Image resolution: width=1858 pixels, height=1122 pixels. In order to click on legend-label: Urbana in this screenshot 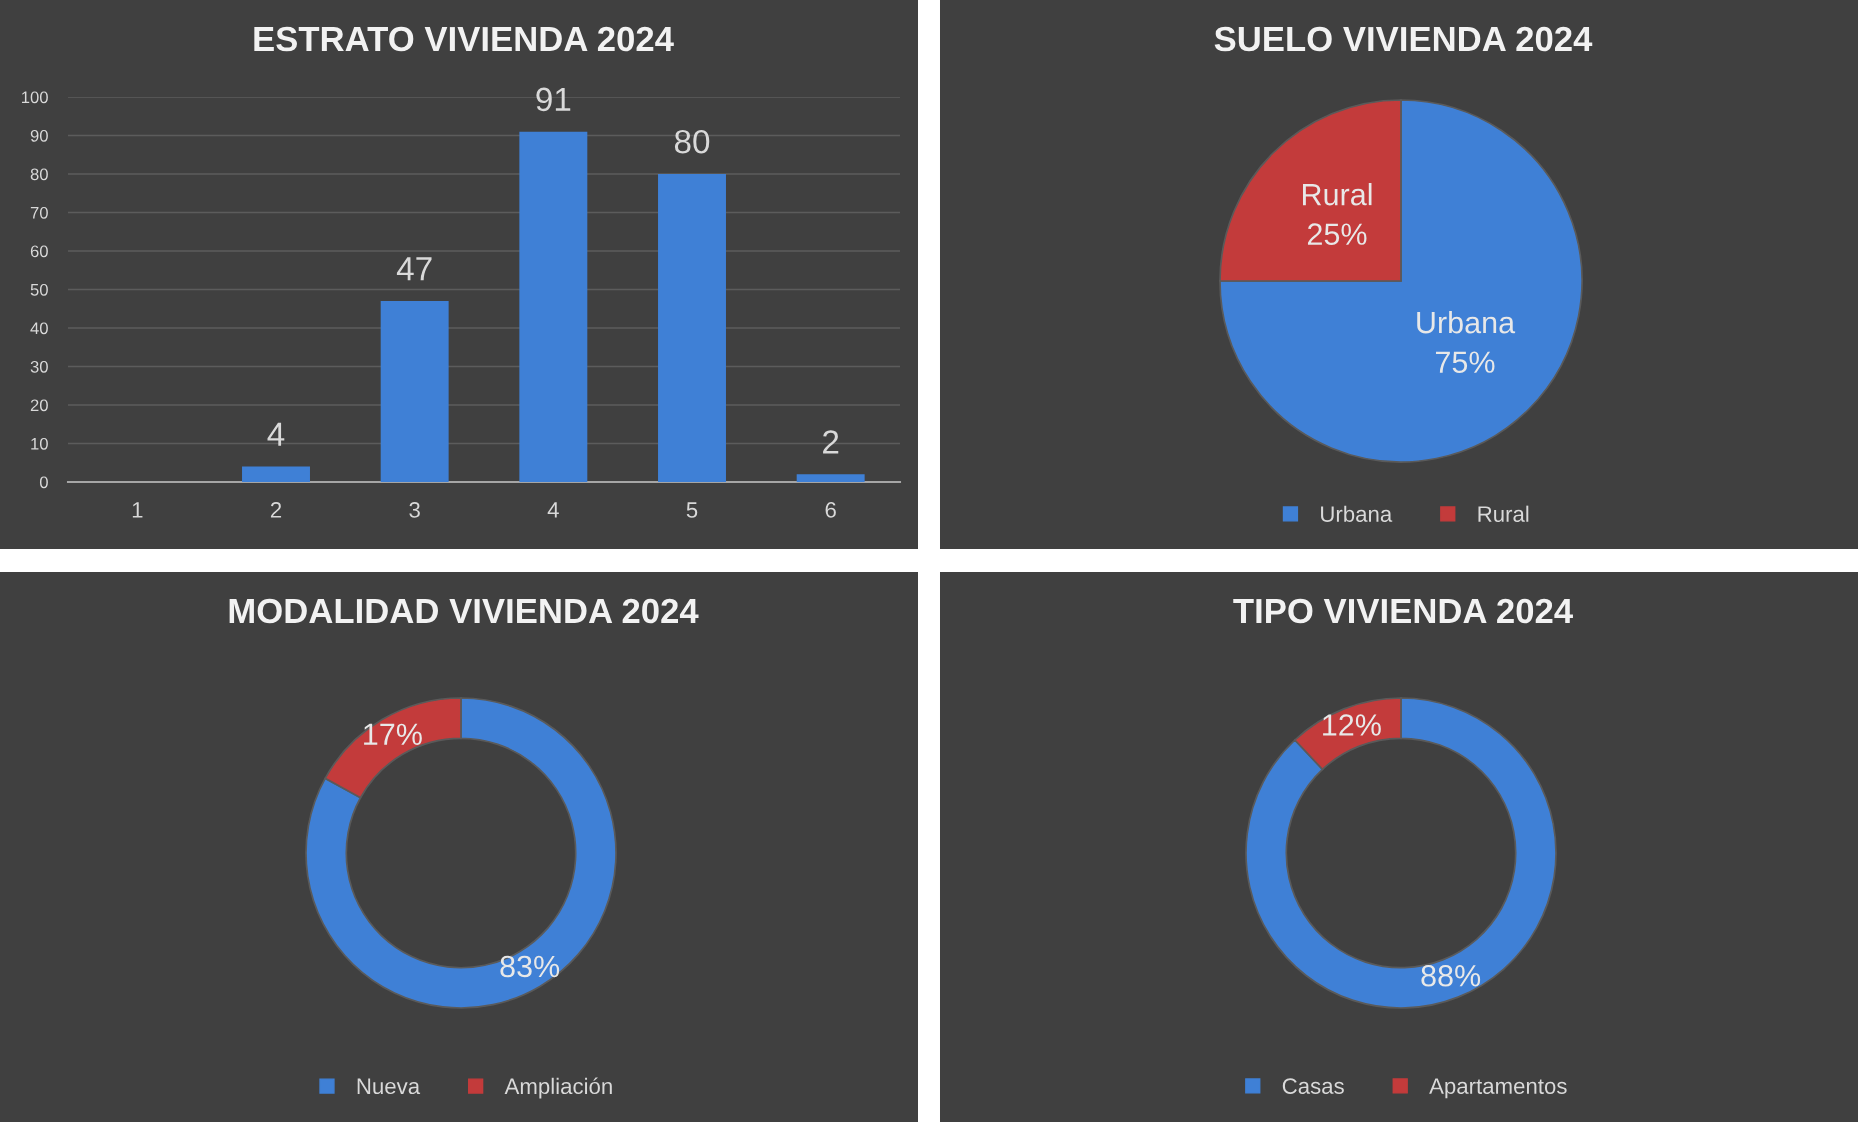, I will do `click(1357, 513)`.